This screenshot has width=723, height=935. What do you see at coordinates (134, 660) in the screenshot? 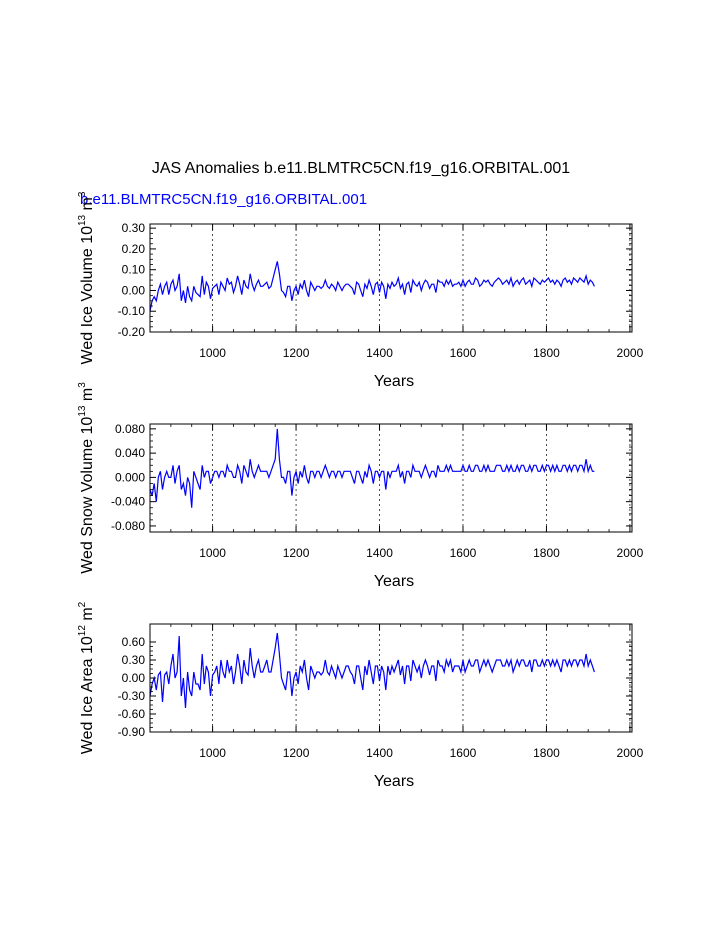
I see `ice-area-ytick-label-4: 0.30` at bounding box center [134, 660].